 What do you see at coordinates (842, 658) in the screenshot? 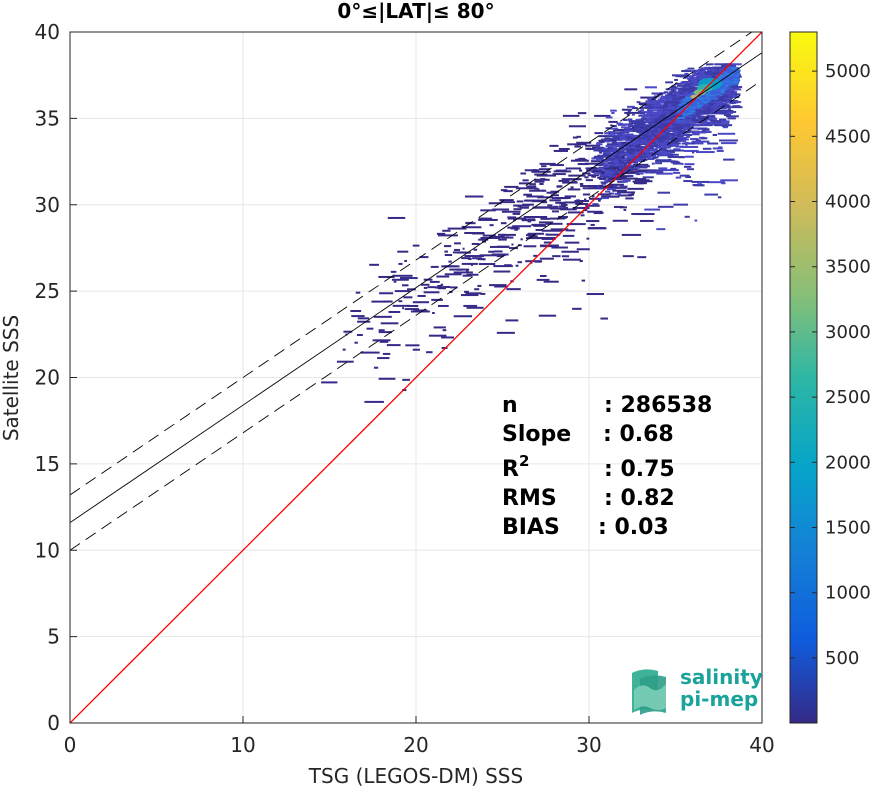
I see `colorbar-tick-label: 500` at bounding box center [842, 658].